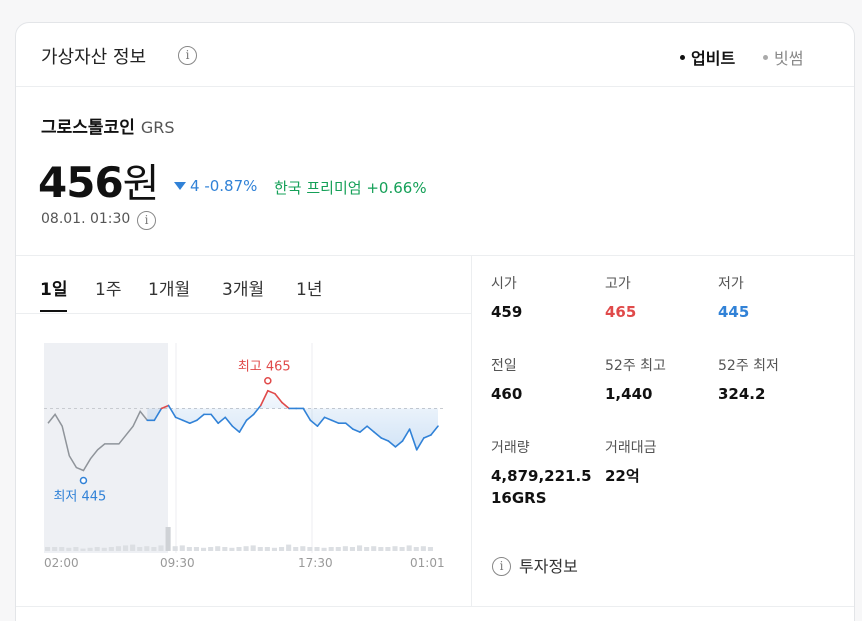  What do you see at coordinates (742, 394) in the screenshot?
I see `stat-value: 324.2` at bounding box center [742, 394].